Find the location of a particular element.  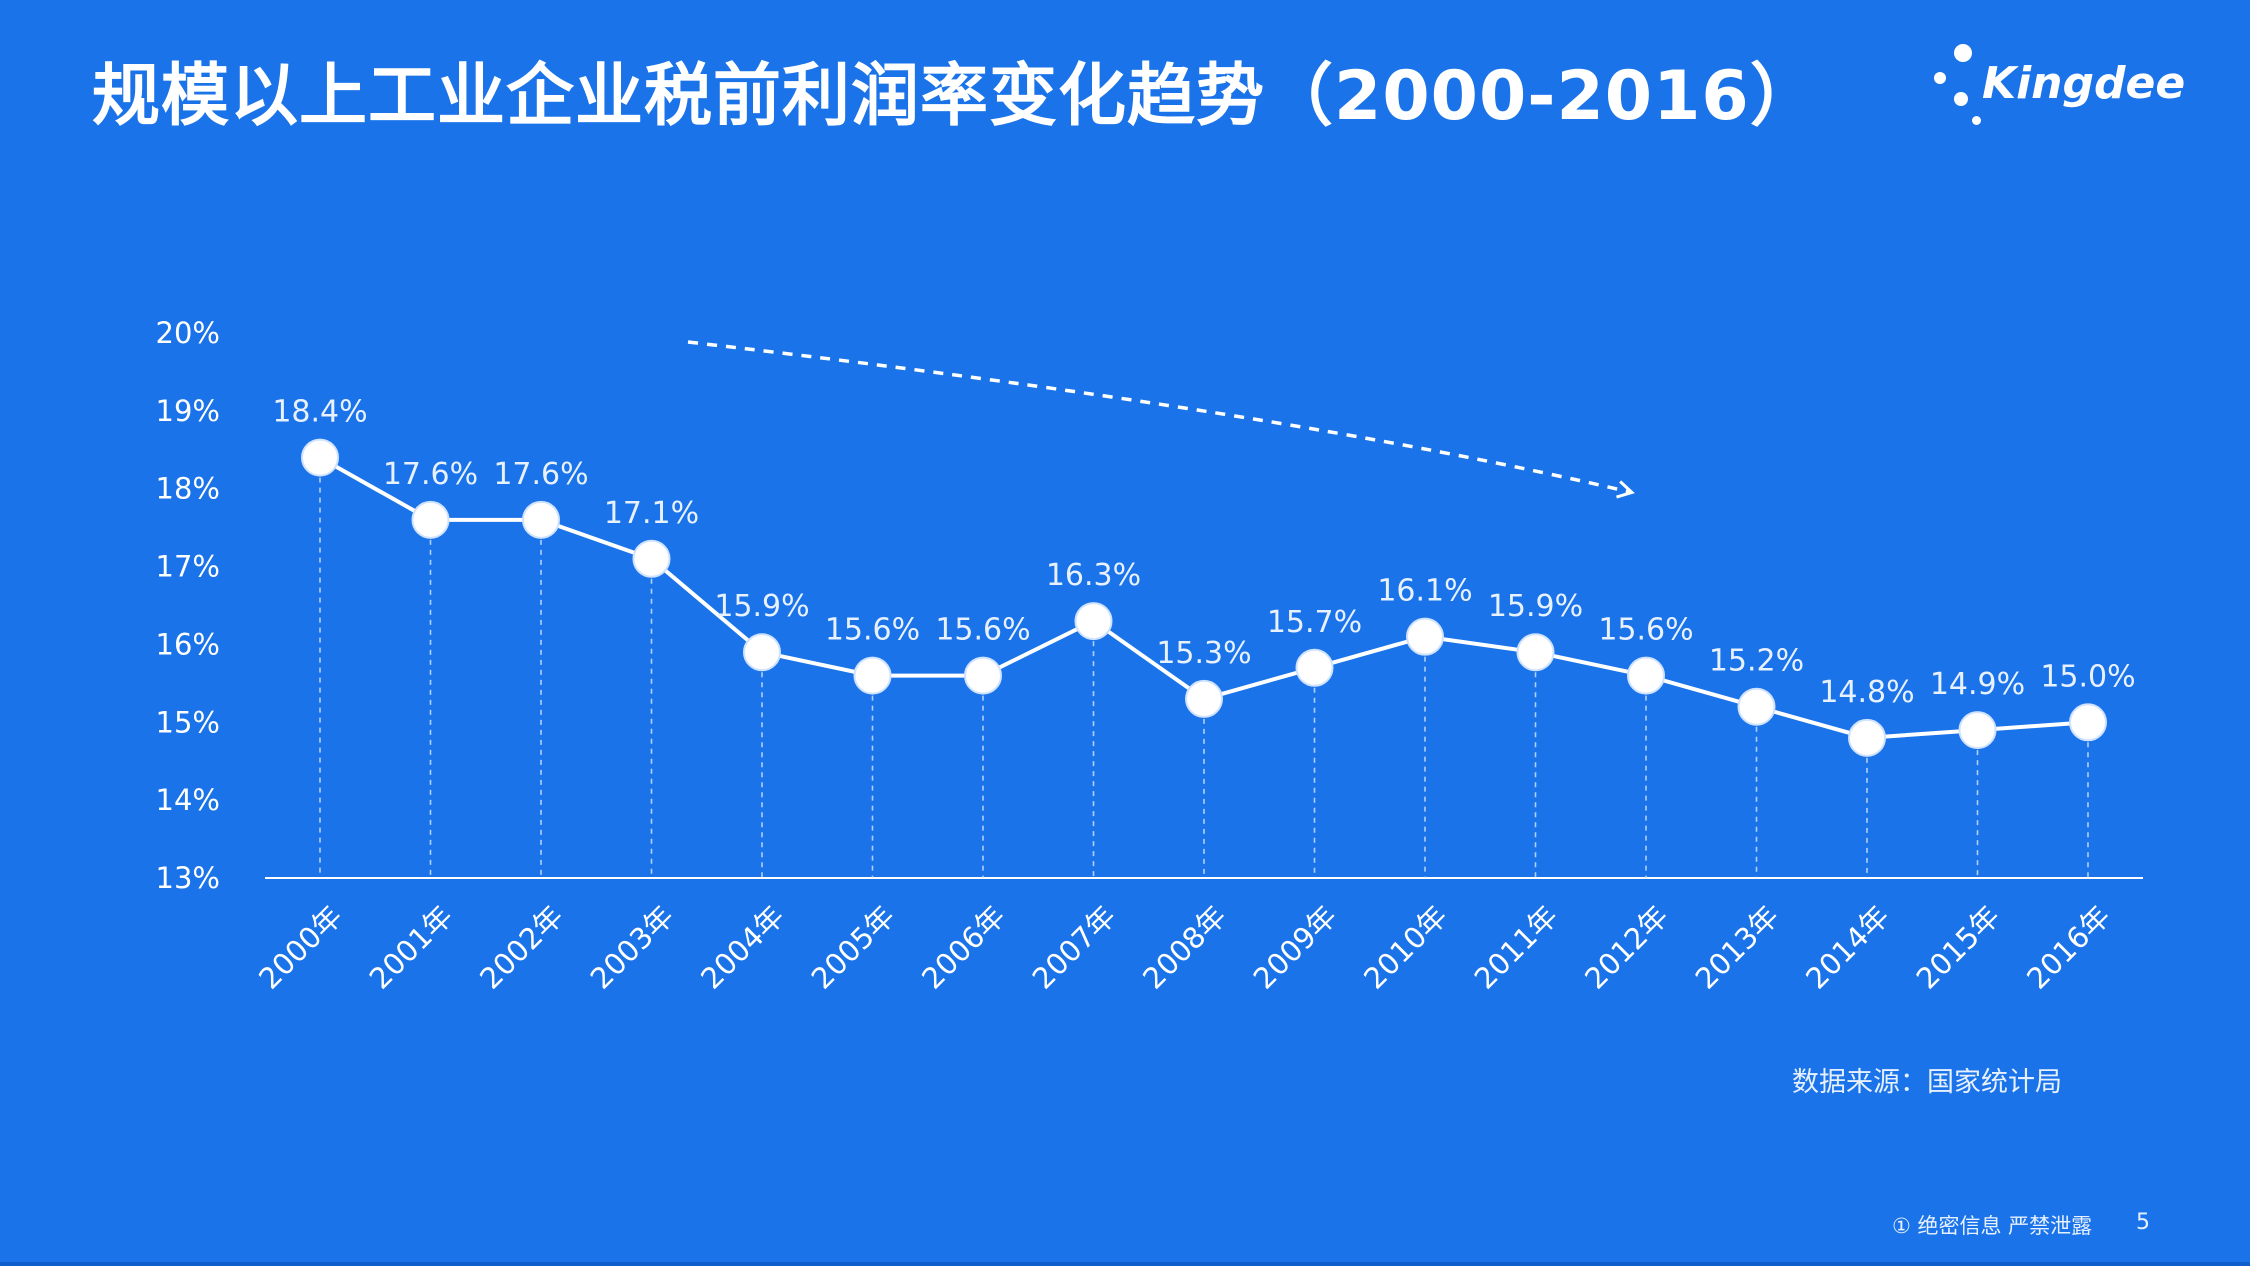

data-source: 数据来源：国家统计局 is located at coordinates (1927, 1082).